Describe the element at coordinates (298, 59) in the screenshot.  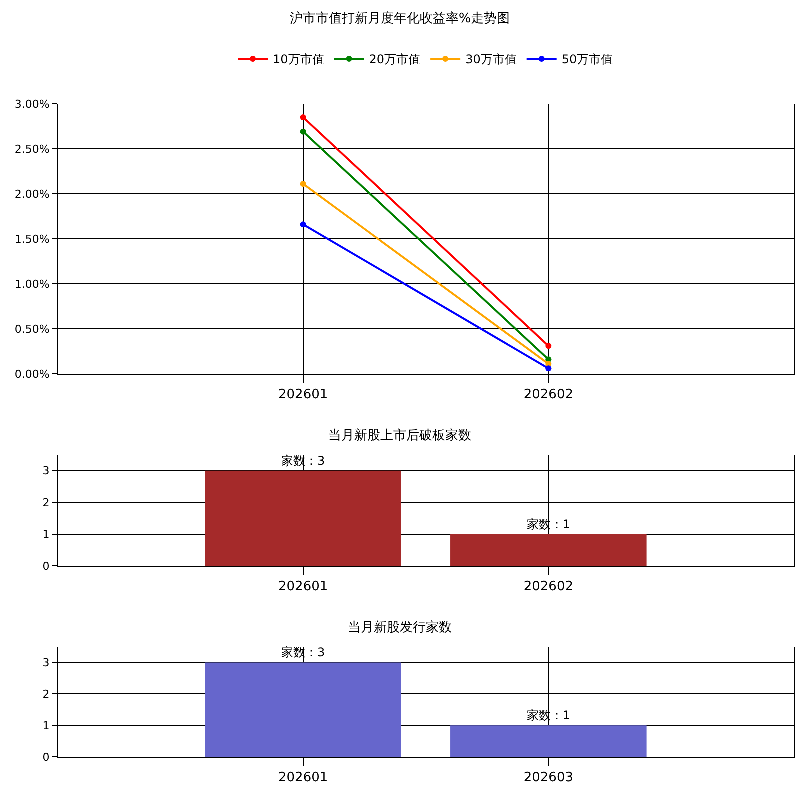
I see `legend-label: 10万市值` at that location.